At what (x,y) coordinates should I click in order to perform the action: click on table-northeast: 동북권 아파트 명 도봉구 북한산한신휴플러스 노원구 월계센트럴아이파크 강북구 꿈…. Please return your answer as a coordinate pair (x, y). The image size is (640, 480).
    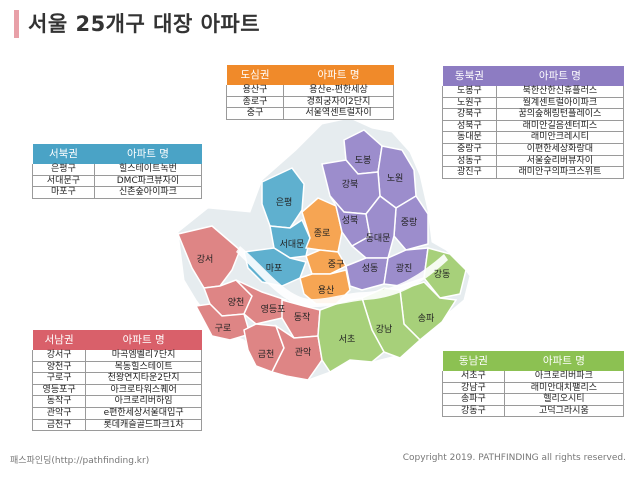
    Looking at the image, I should click on (533, 122).